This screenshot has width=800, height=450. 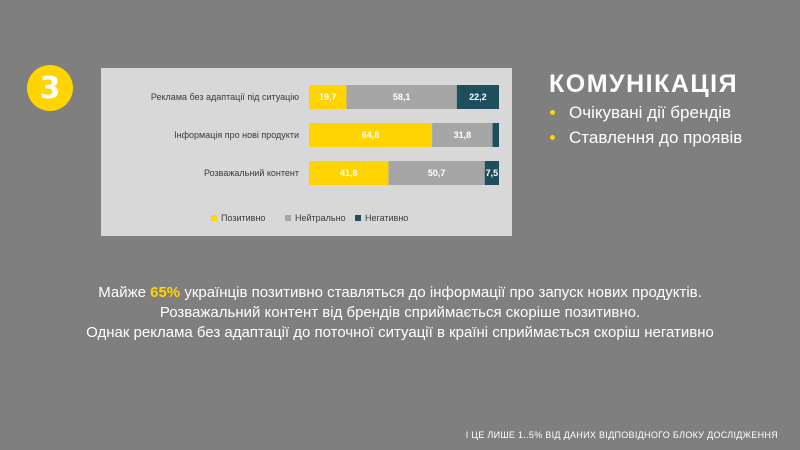 I want to click on bullet-text: Ставлення до проявів, so click(x=656, y=137).